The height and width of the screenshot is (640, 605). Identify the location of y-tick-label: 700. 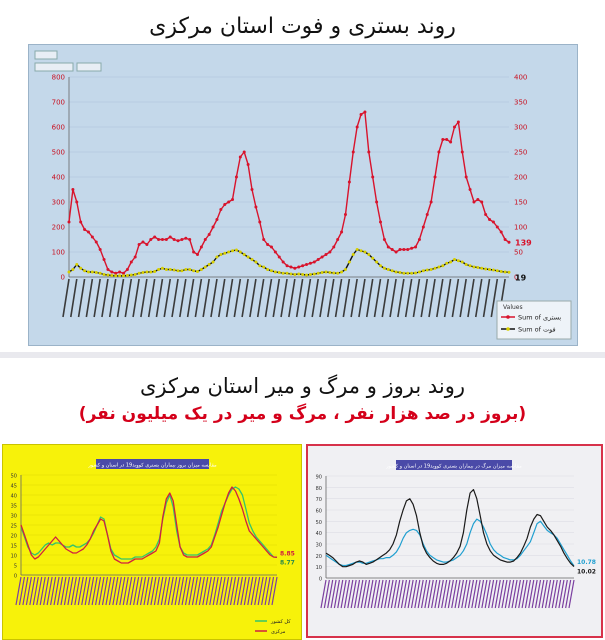
(58, 103).